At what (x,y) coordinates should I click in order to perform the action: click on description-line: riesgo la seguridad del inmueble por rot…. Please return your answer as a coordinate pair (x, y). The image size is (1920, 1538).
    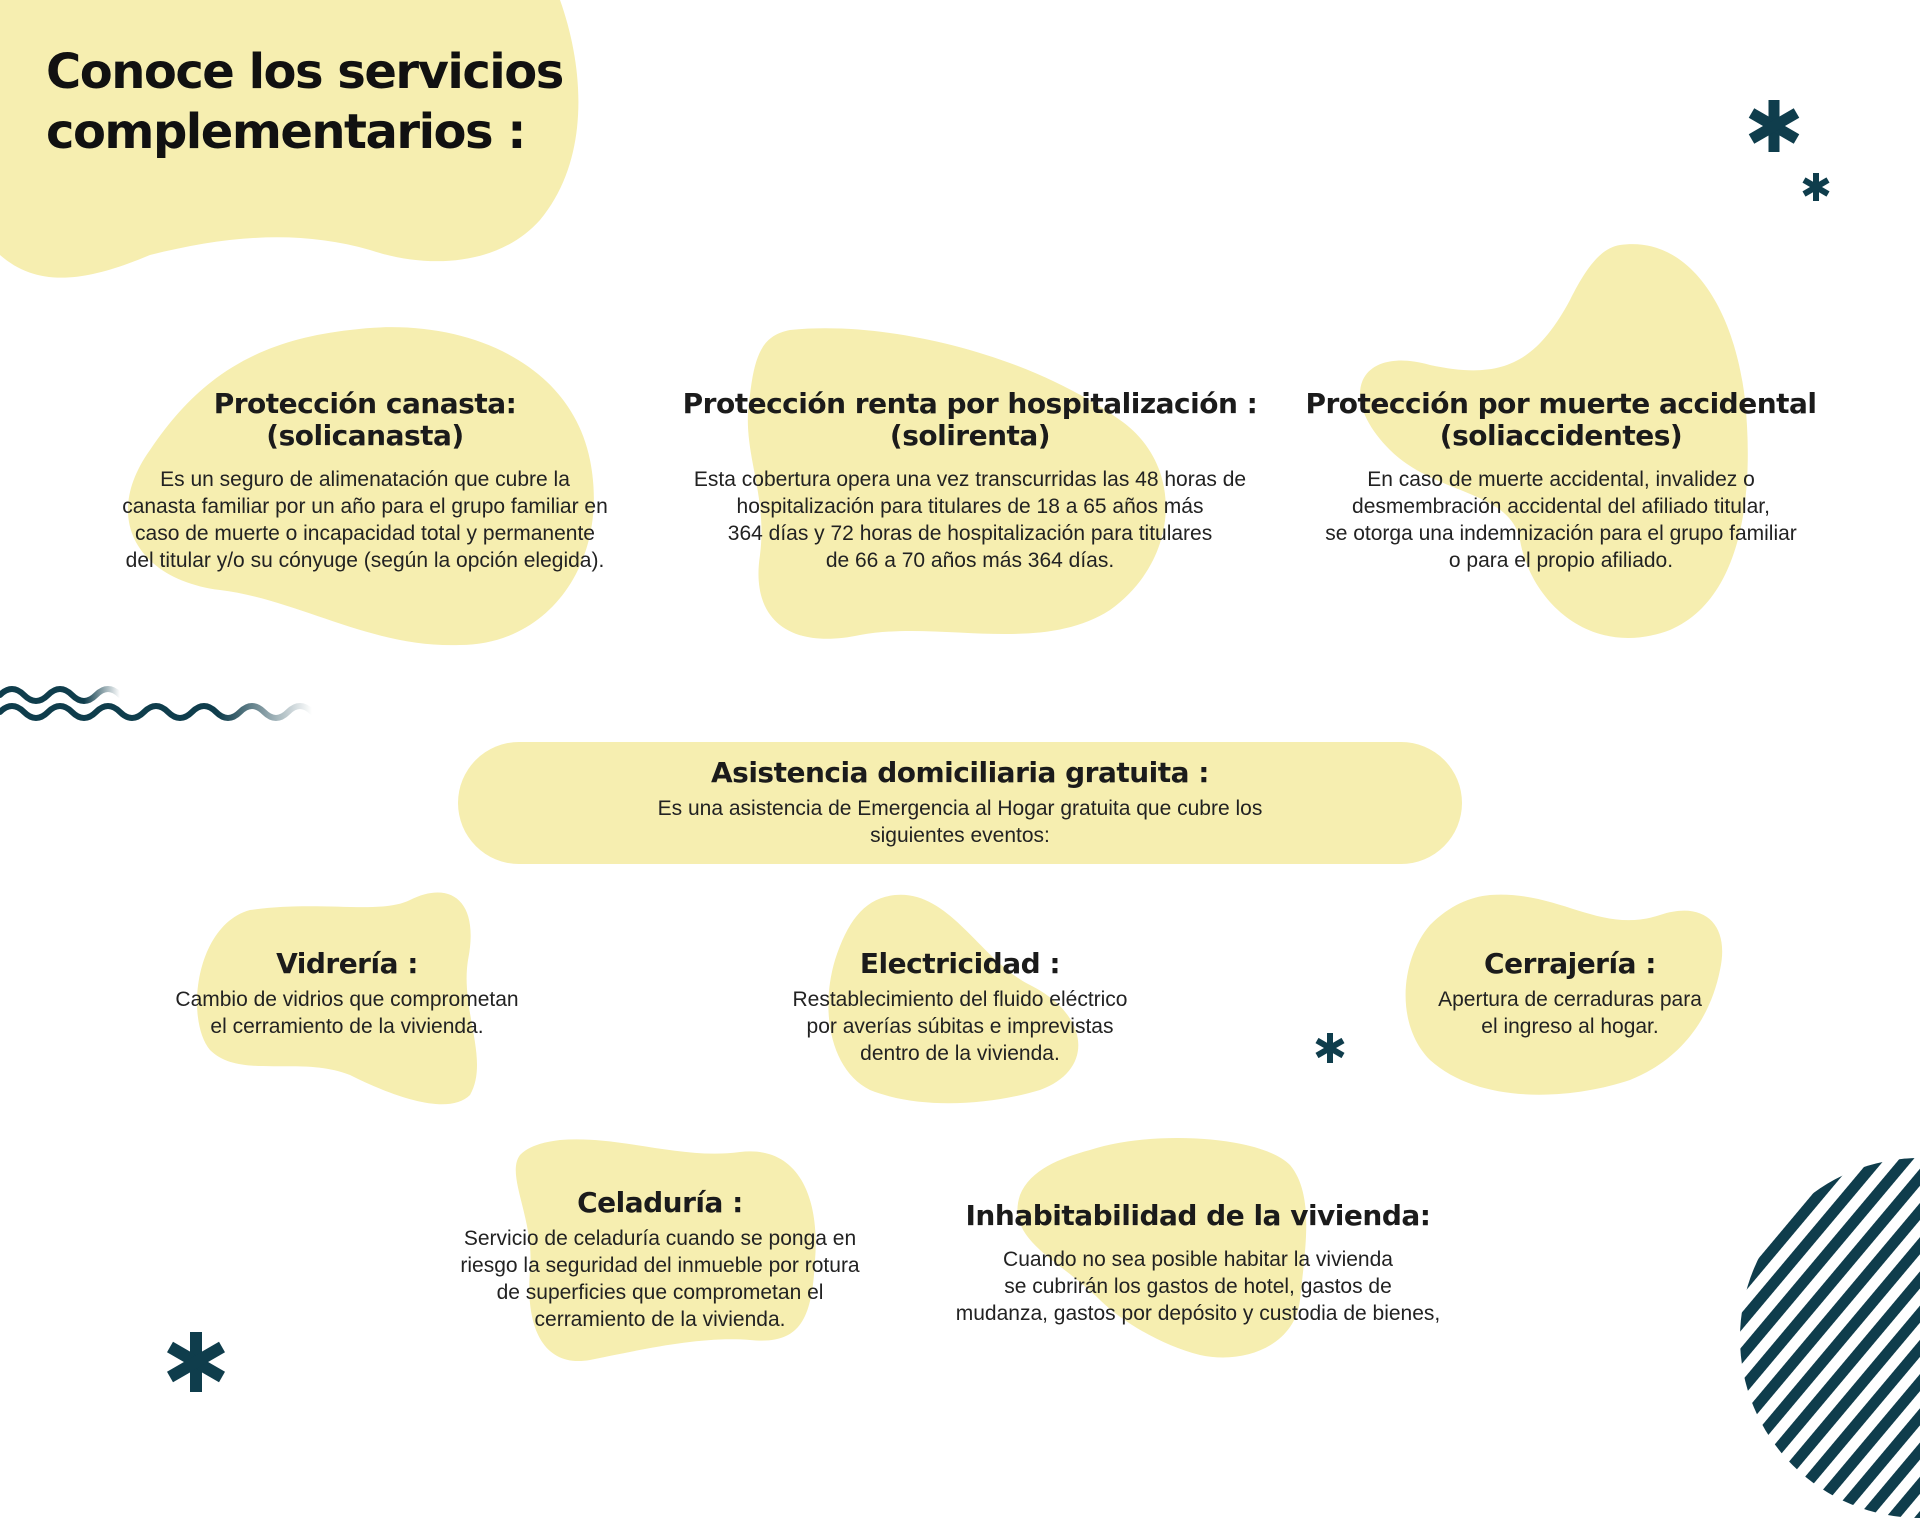
    Looking at the image, I should click on (660, 1265).